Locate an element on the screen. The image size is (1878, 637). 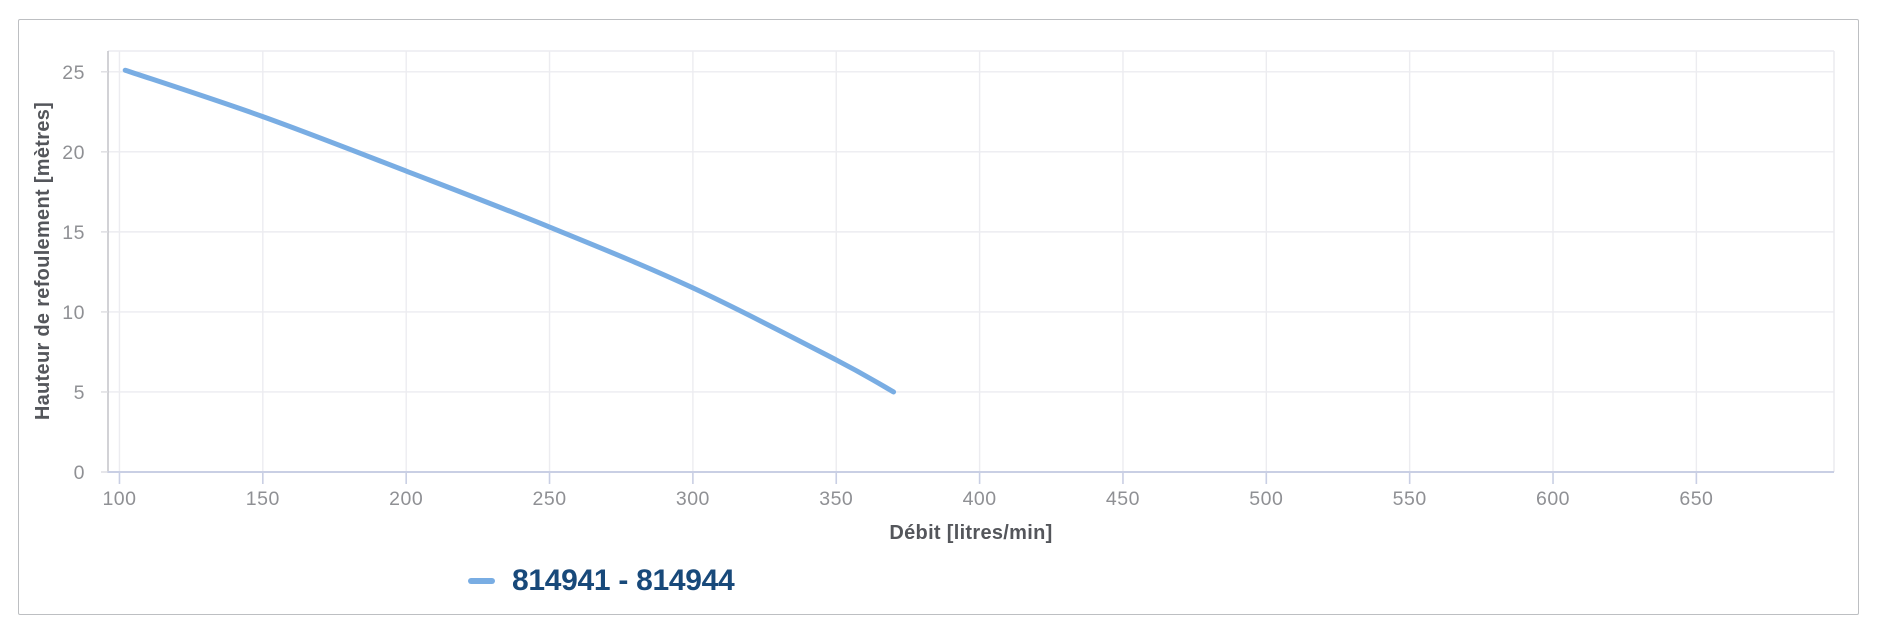
x-tick-label: 550 is located at coordinates (1410, 499).